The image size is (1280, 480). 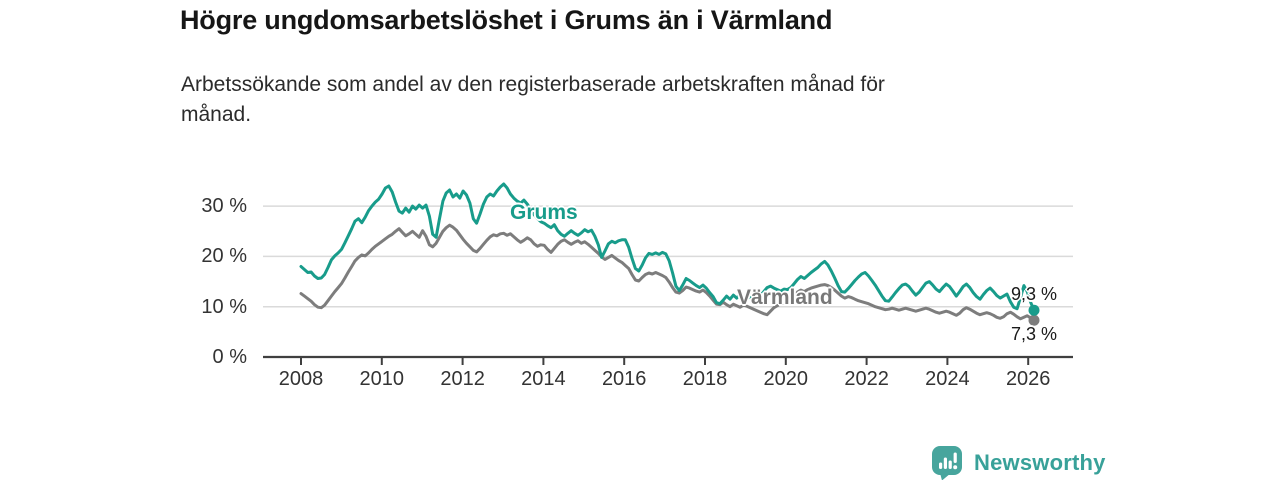 I want to click on y-tick-label: 20 %, so click(x=224, y=256).